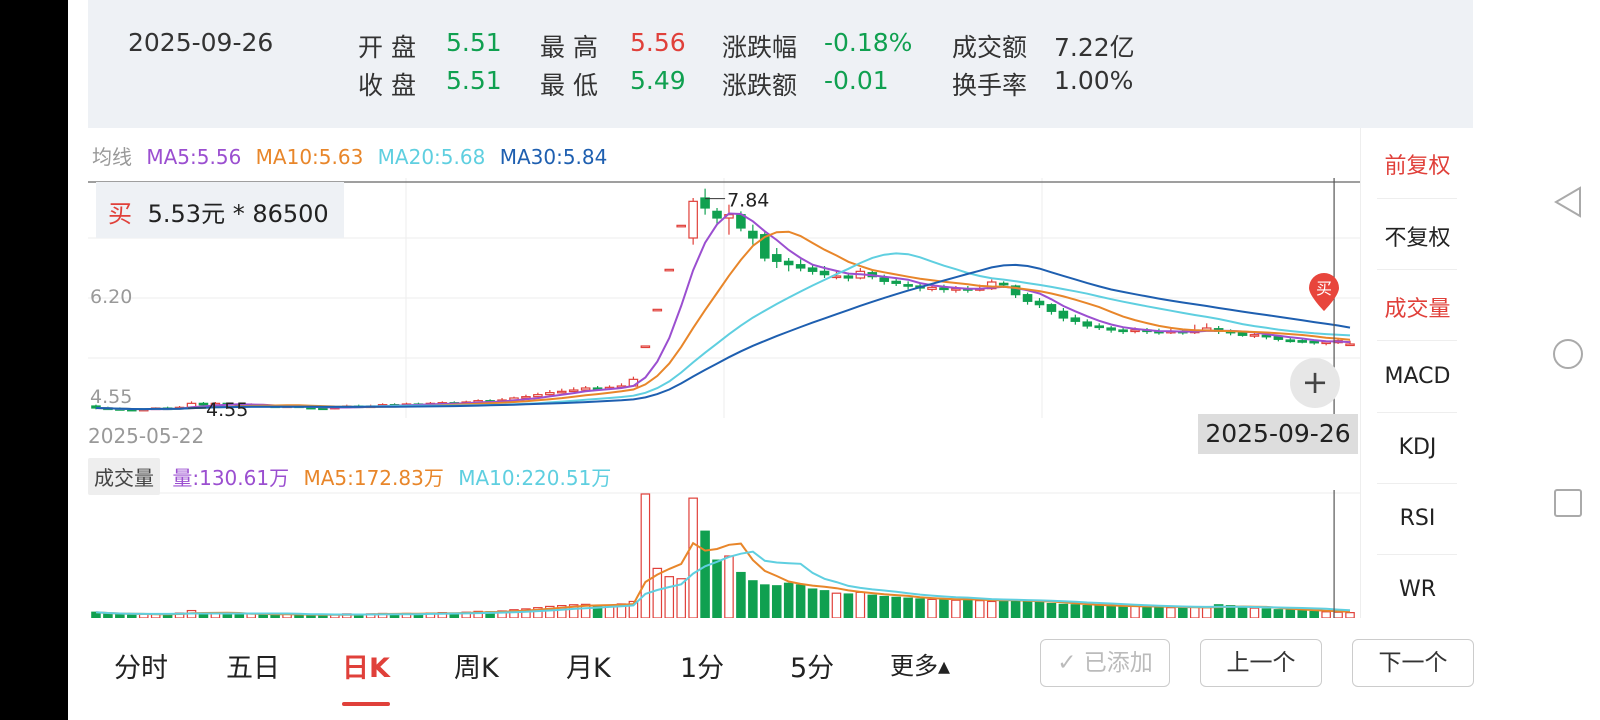 Image resolution: width=1600 pixels, height=720 pixels. What do you see at coordinates (1417, 238) in the screenshot?
I see `side-item-bfq: 不复权` at bounding box center [1417, 238].